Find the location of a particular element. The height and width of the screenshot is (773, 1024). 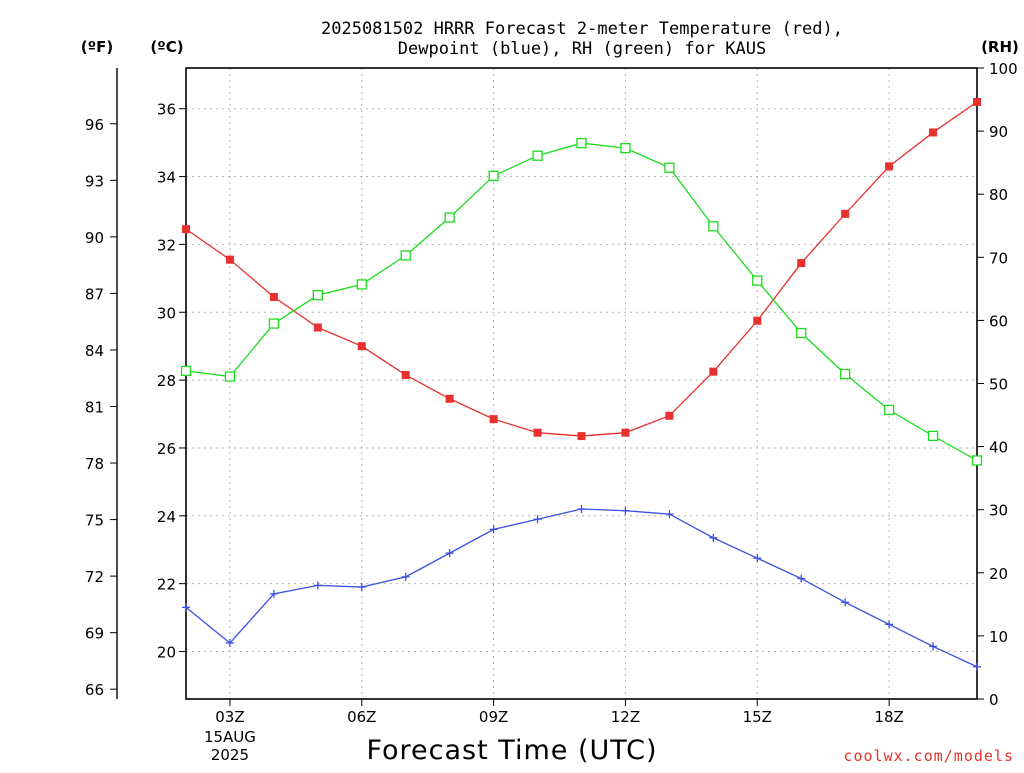

celsius-tick-label: 36 is located at coordinates (166, 110).